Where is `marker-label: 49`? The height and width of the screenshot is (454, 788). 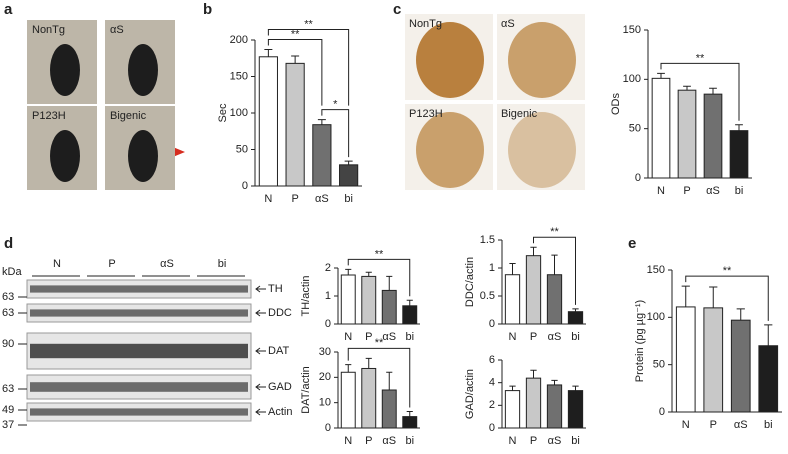
marker-label: 49 is located at coordinates (8, 410).